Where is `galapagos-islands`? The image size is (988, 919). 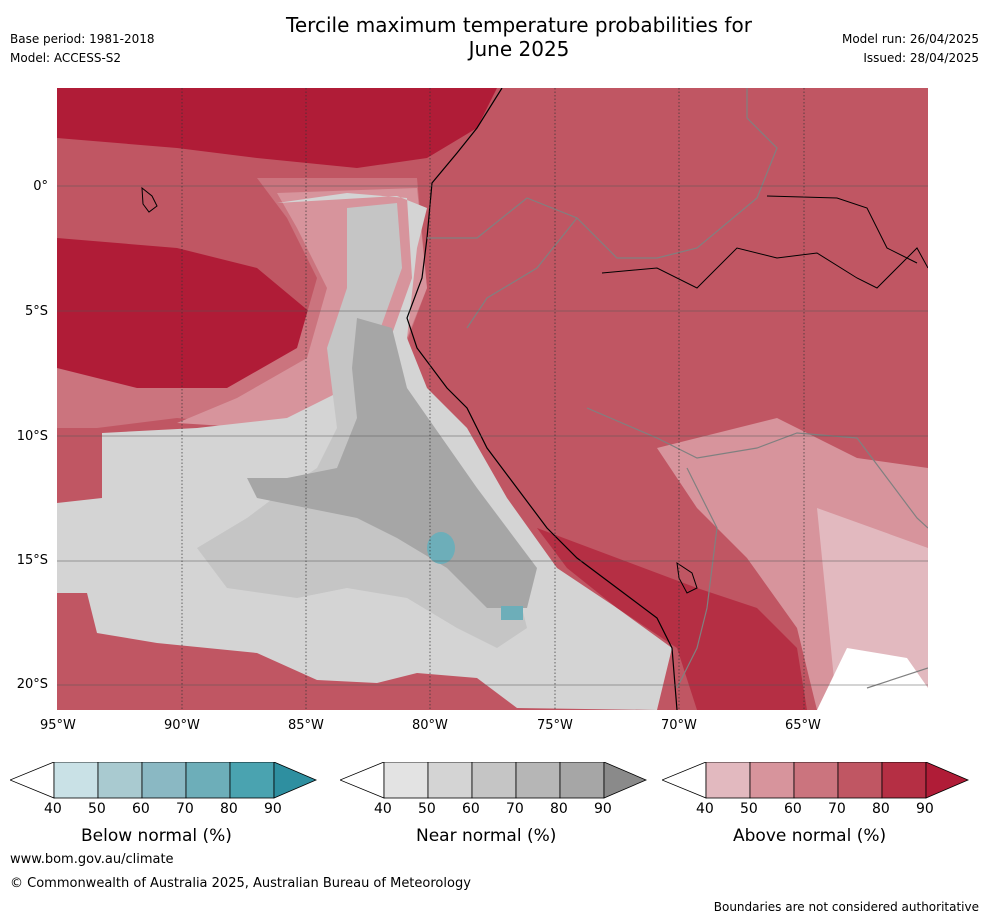
galapagos-islands is located at coordinates (149, 199).